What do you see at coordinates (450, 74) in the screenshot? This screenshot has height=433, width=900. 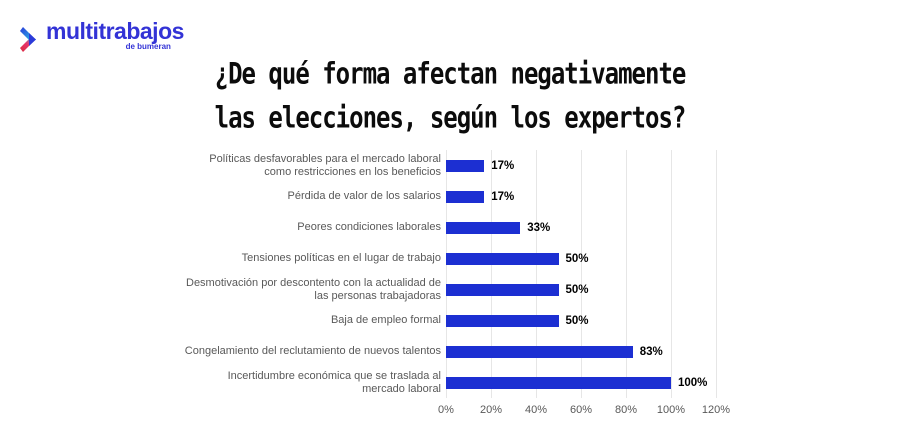 I see `chart-title-line1: ¿De qué forma afectan negativamente` at bounding box center [450, 74].